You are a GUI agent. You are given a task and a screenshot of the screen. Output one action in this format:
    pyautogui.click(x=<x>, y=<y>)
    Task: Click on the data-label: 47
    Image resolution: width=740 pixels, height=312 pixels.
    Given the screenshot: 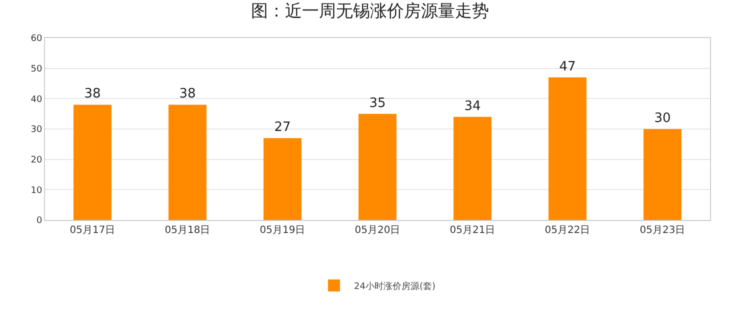 What is the action you would take?
    pyautogui.click(x=567, y=66)
    